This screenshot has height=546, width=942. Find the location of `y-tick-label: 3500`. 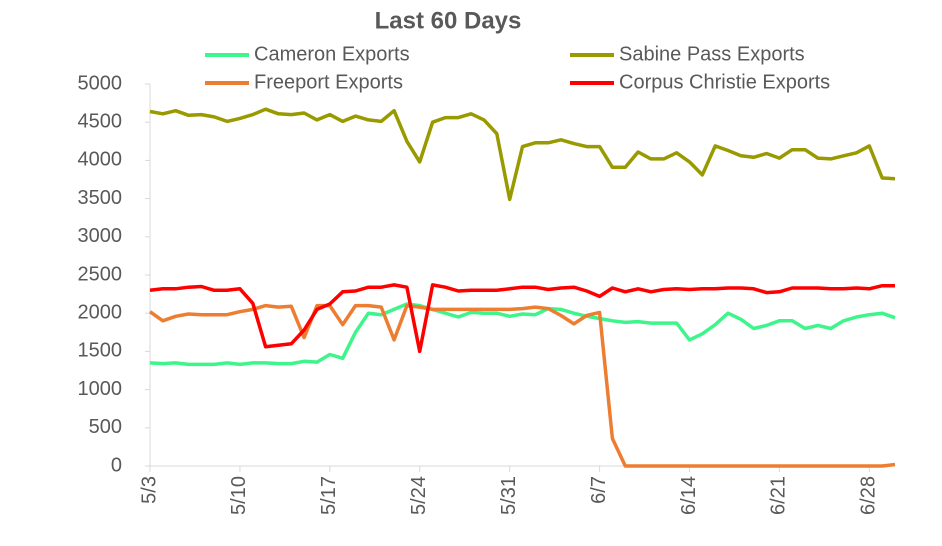

y-tick-label: 3500 is located at coordinates (100, 198).